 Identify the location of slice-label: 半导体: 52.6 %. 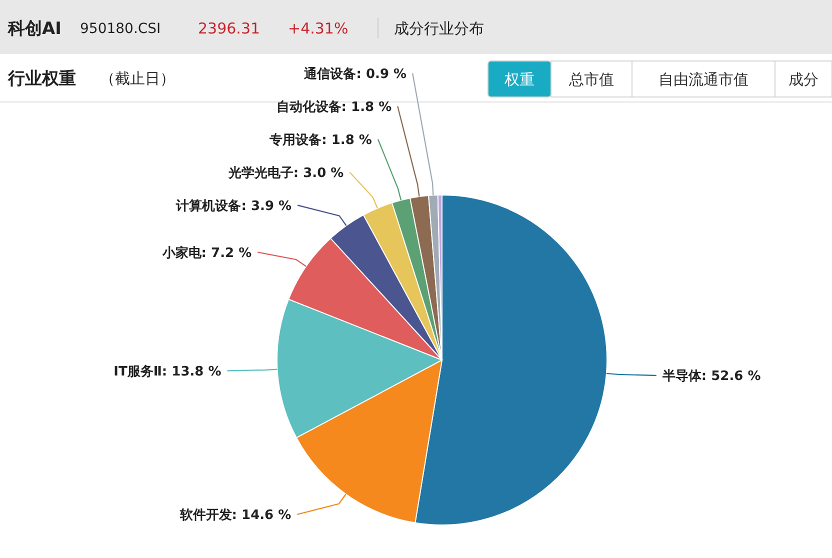
(711, 376).